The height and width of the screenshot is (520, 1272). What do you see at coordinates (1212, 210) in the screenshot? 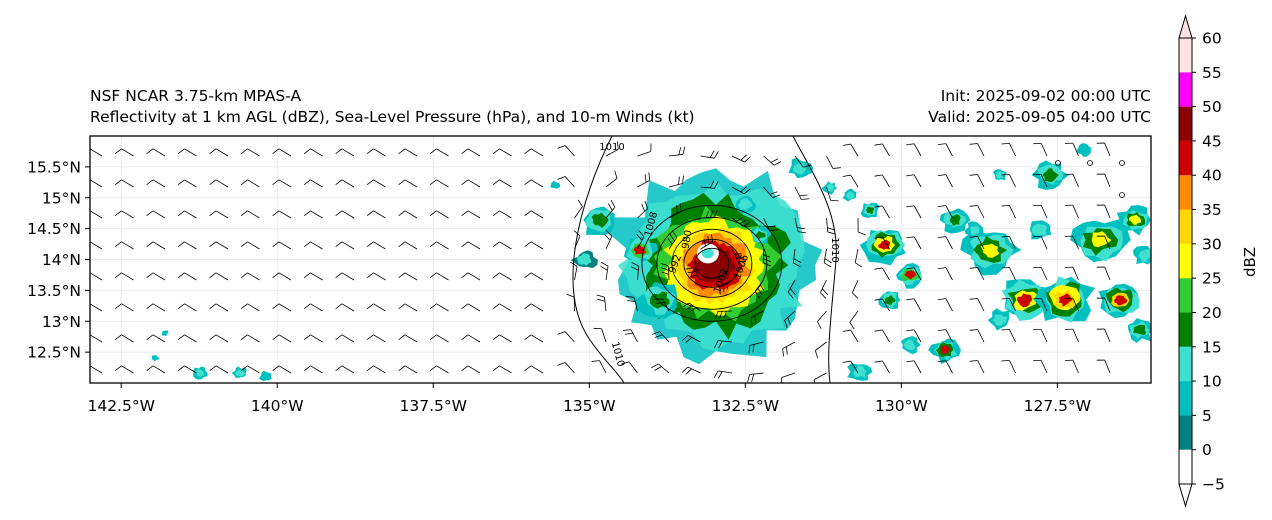
I see `colorbar-tick-label: 35` at bounding box center [1212, 210].